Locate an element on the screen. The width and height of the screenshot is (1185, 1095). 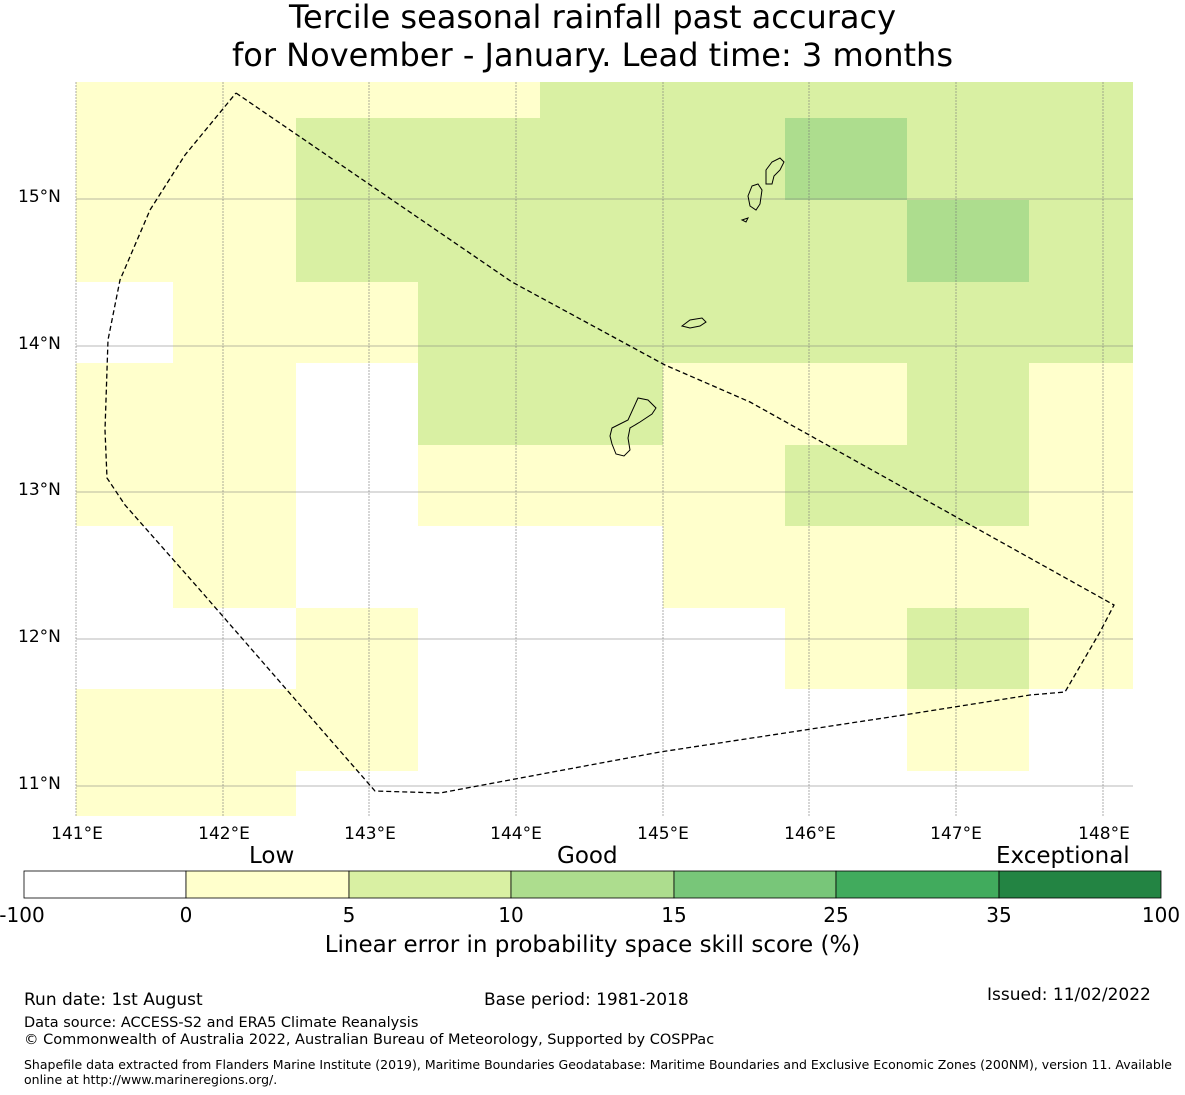
base-period: Base period: 1981-2018 is located at coordinates (586, 1000).